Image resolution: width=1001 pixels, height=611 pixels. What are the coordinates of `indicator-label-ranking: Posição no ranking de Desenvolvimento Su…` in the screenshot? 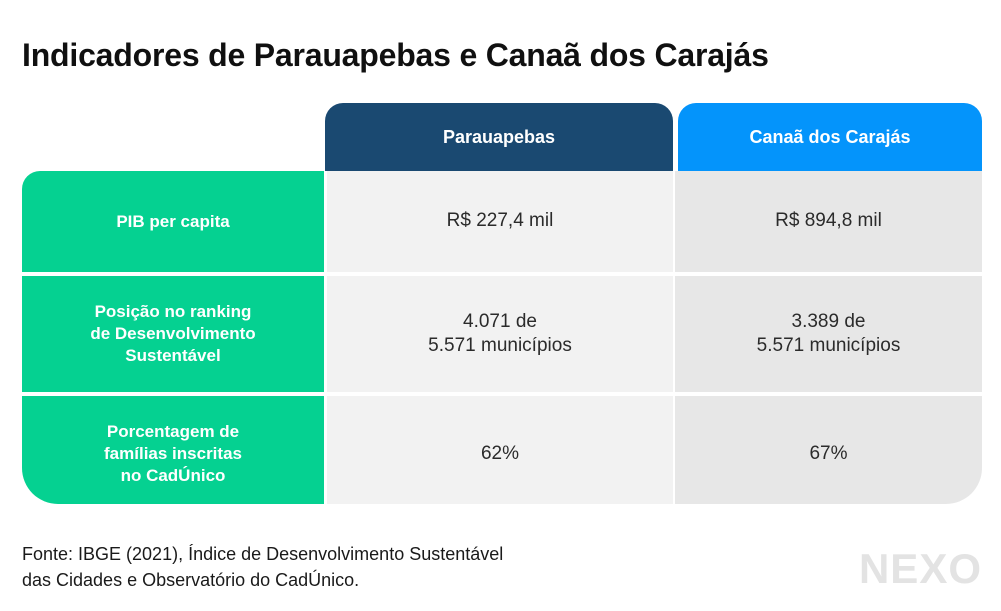 It's located at (173, 334).